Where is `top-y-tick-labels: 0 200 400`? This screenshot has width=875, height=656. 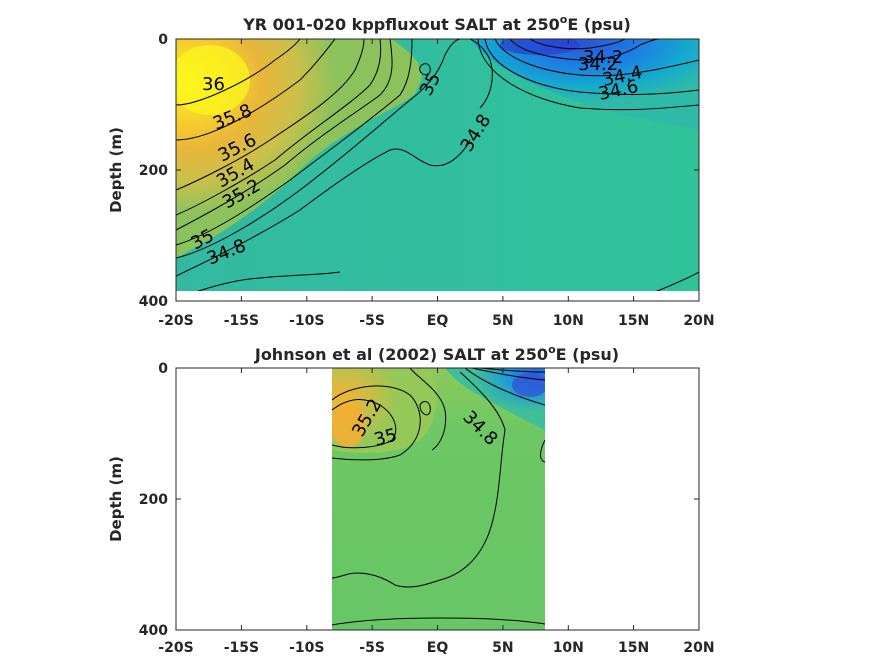
top-y-tick-labels: 0 200 400 is located at coordinates (153, 171).